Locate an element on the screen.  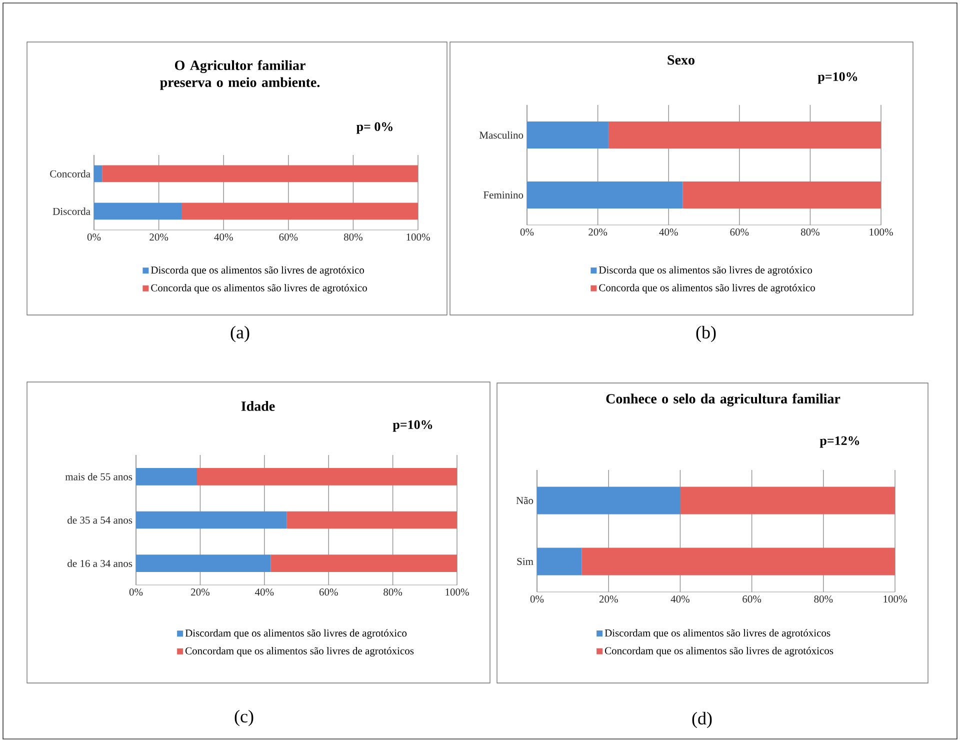
legend-label: Discordam que os alimentos são livres de agrotóxico is located at coordinates (296, 634).